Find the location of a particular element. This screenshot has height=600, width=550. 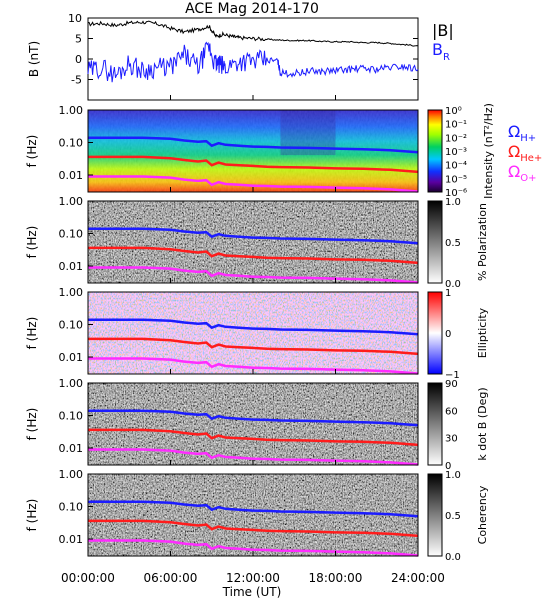

colorbar-label-kdotb: k dot B (Deg) is located at coordinates (482, 423).